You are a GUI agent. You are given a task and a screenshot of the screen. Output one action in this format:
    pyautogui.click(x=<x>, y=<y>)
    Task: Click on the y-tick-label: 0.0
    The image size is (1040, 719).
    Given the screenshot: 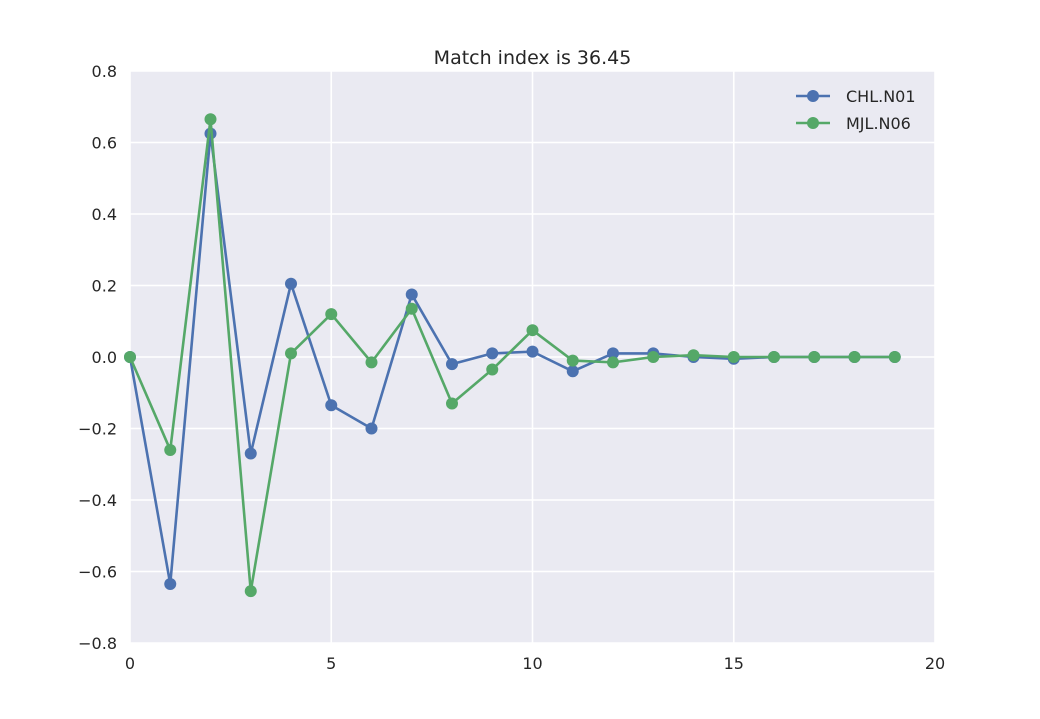 What is the action you would take?
    pyautogui.click(x=104, y=357)
    